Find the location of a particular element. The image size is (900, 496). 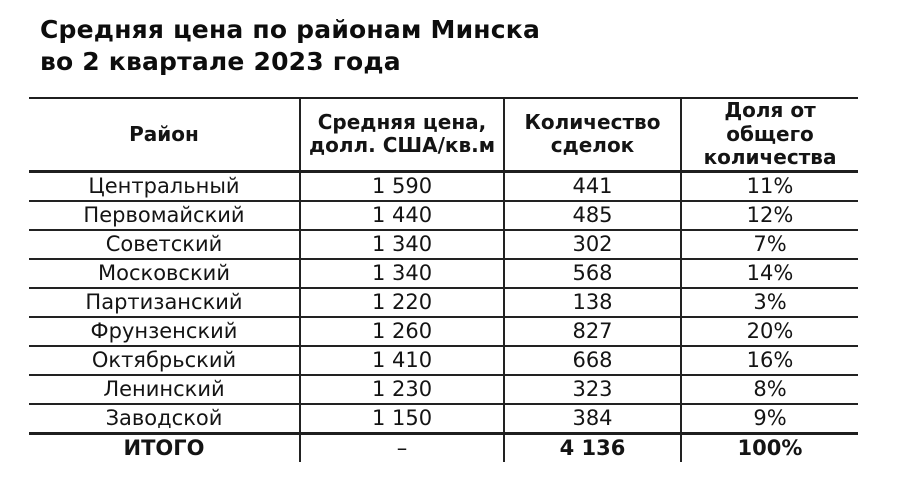

table-row: Советский 1 340 302 7% is located at coordinates (443, 244).